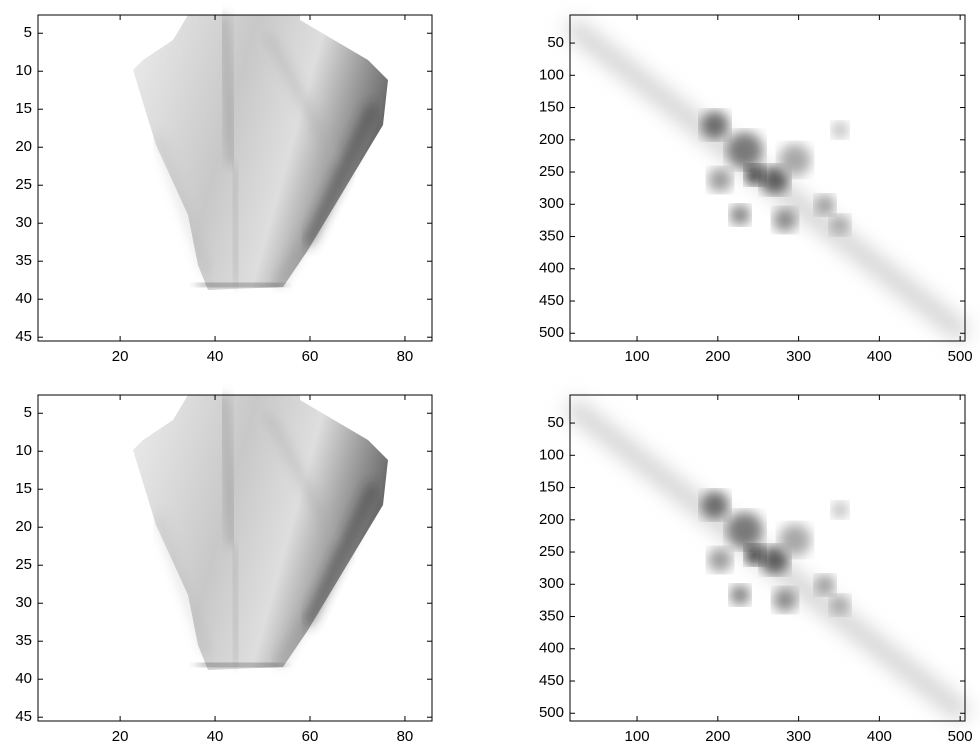 The height and width of the screenshot is (753, 980). I want to click on y-tick-label: 200, so click(551, 519).